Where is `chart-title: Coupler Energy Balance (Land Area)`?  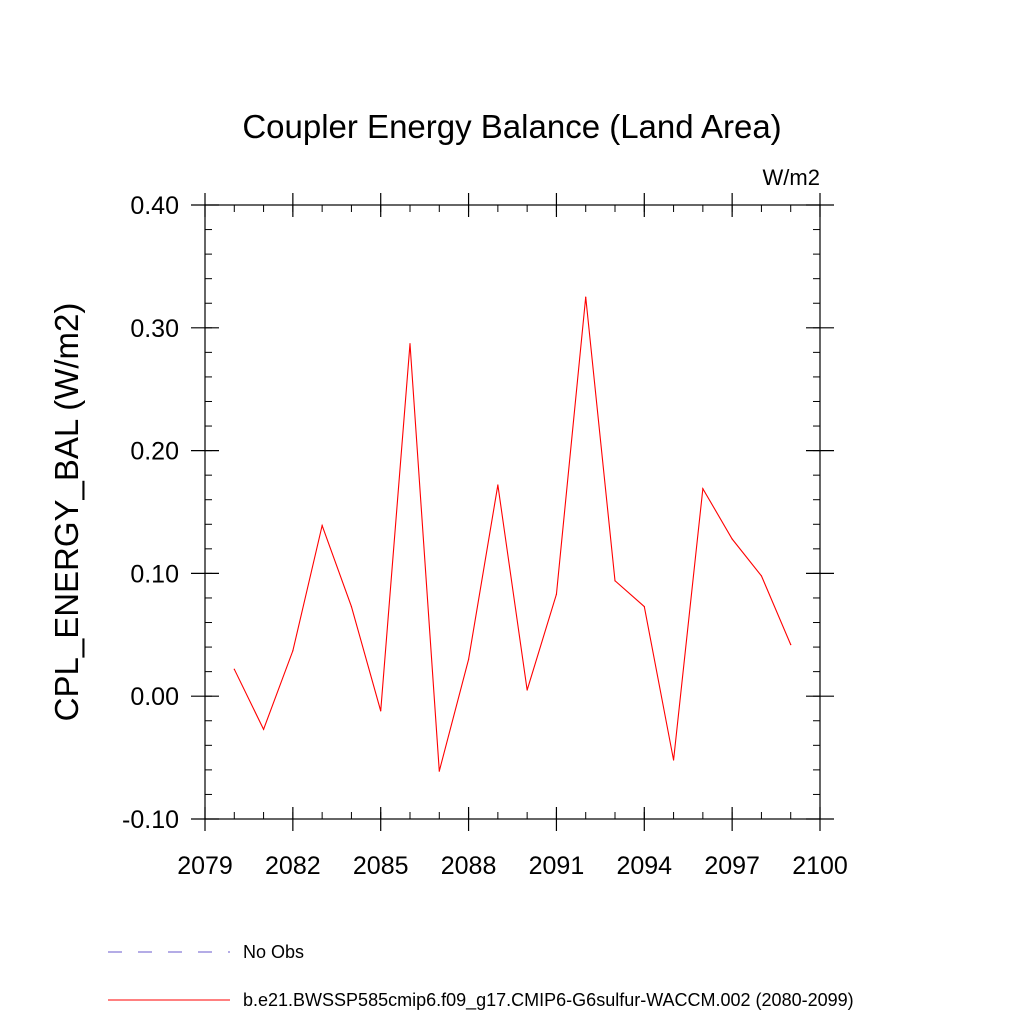
chart-title: Coupler Energy Balance (Land Area) is located at coordinates (511, 126).